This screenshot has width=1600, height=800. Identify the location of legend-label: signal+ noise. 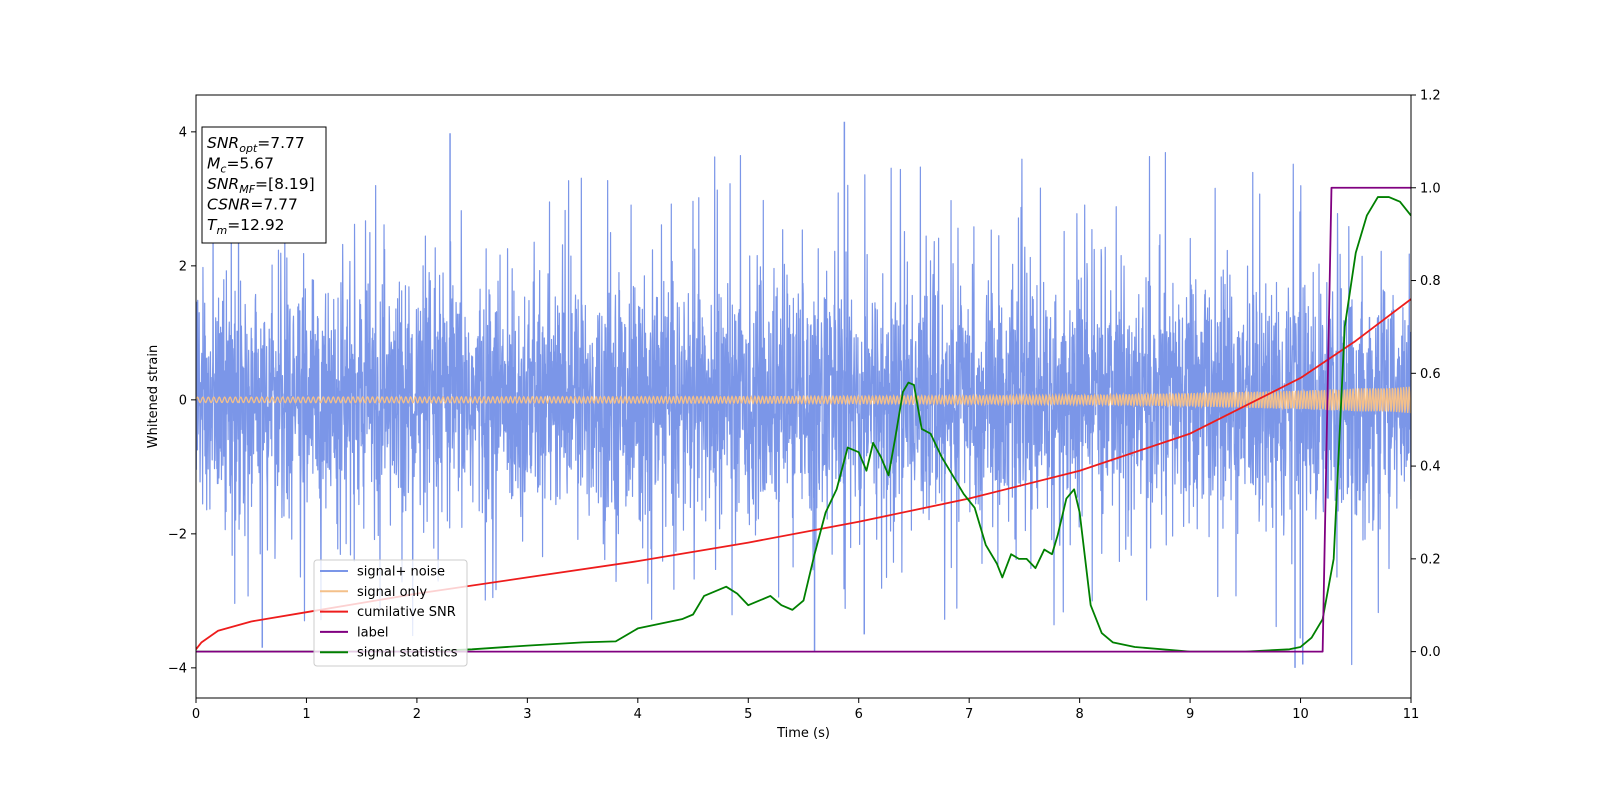
(401, 572).